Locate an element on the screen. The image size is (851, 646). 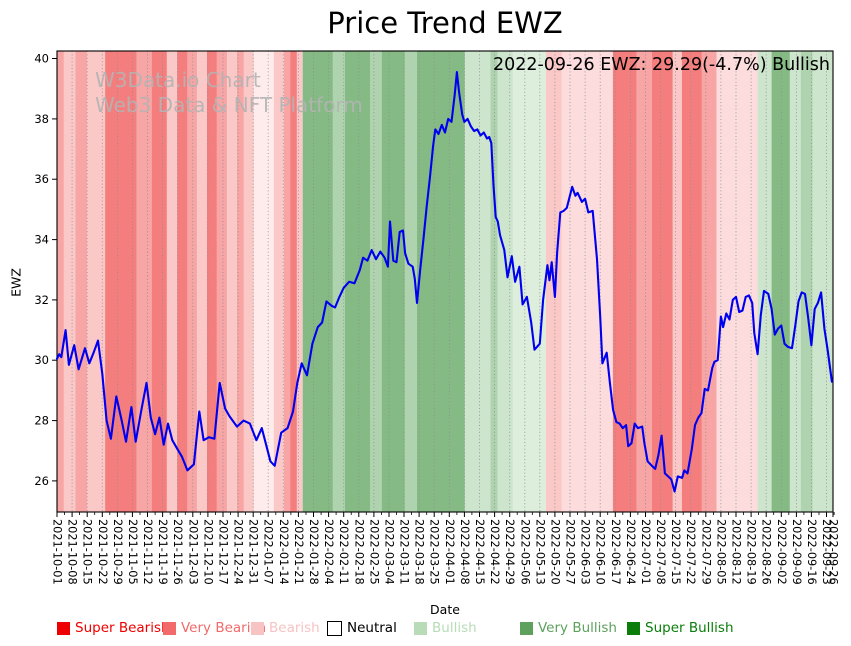
svg-text: 2022-03-04 is located at coordinates (389, 552).